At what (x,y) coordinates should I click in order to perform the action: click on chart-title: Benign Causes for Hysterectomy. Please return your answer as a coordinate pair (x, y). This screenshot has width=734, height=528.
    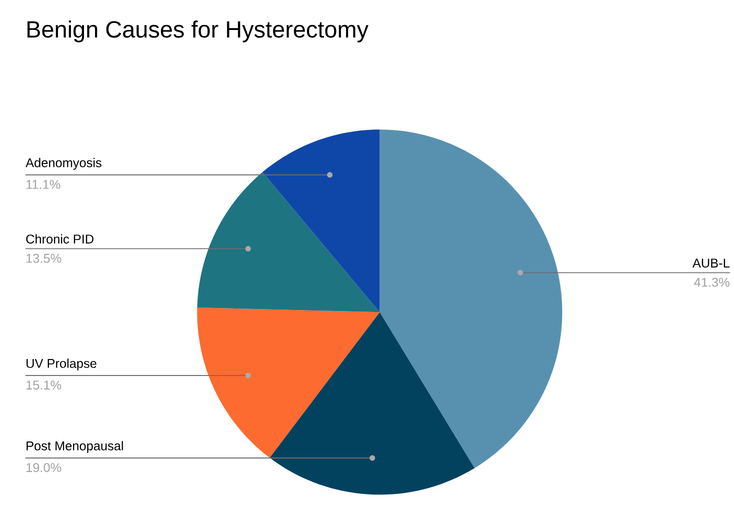
    Looking at the image, I should click on (197, 31).